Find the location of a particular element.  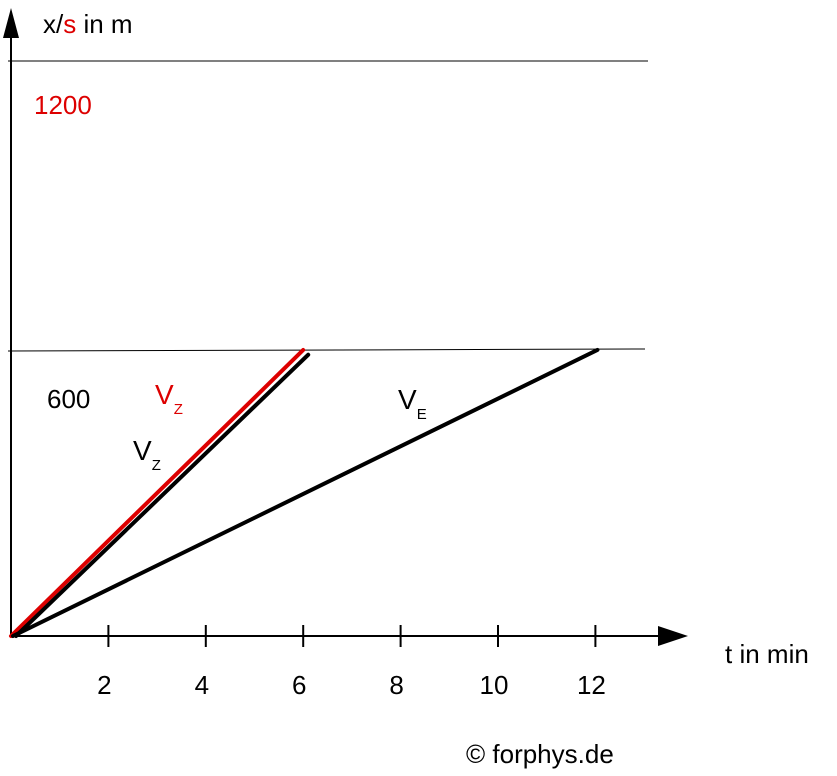

x-axis-arrow-icon is located at coordinates (673, 636).